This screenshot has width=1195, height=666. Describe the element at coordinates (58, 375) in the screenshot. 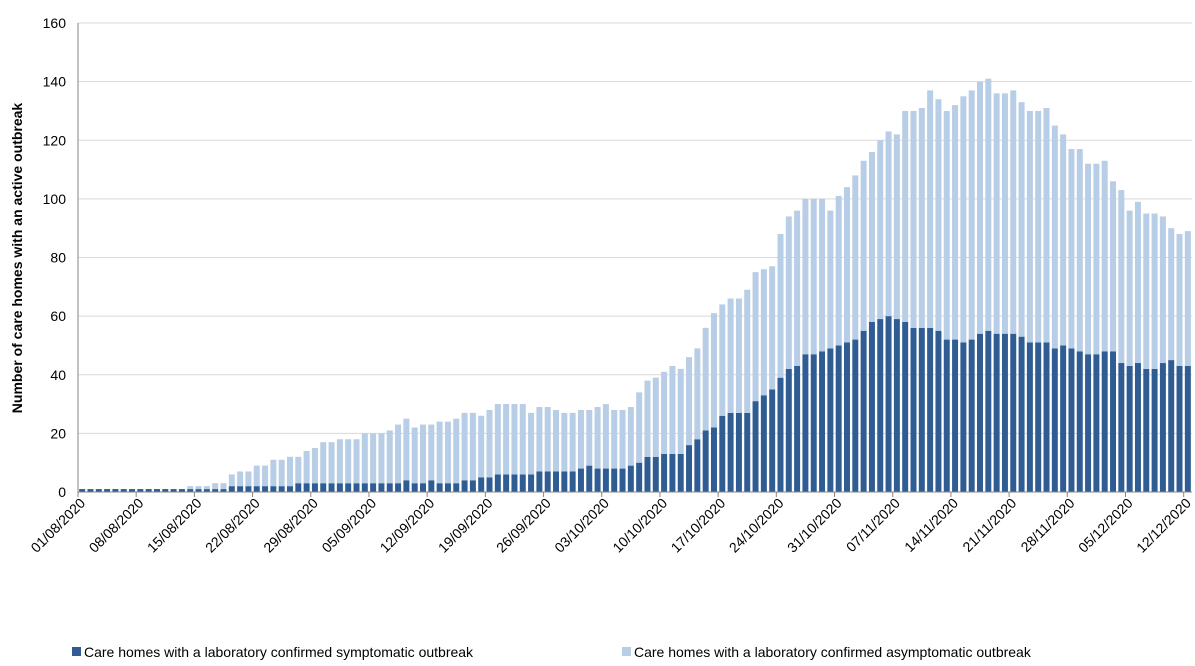

I see `y-tick-label: 40` at that location.